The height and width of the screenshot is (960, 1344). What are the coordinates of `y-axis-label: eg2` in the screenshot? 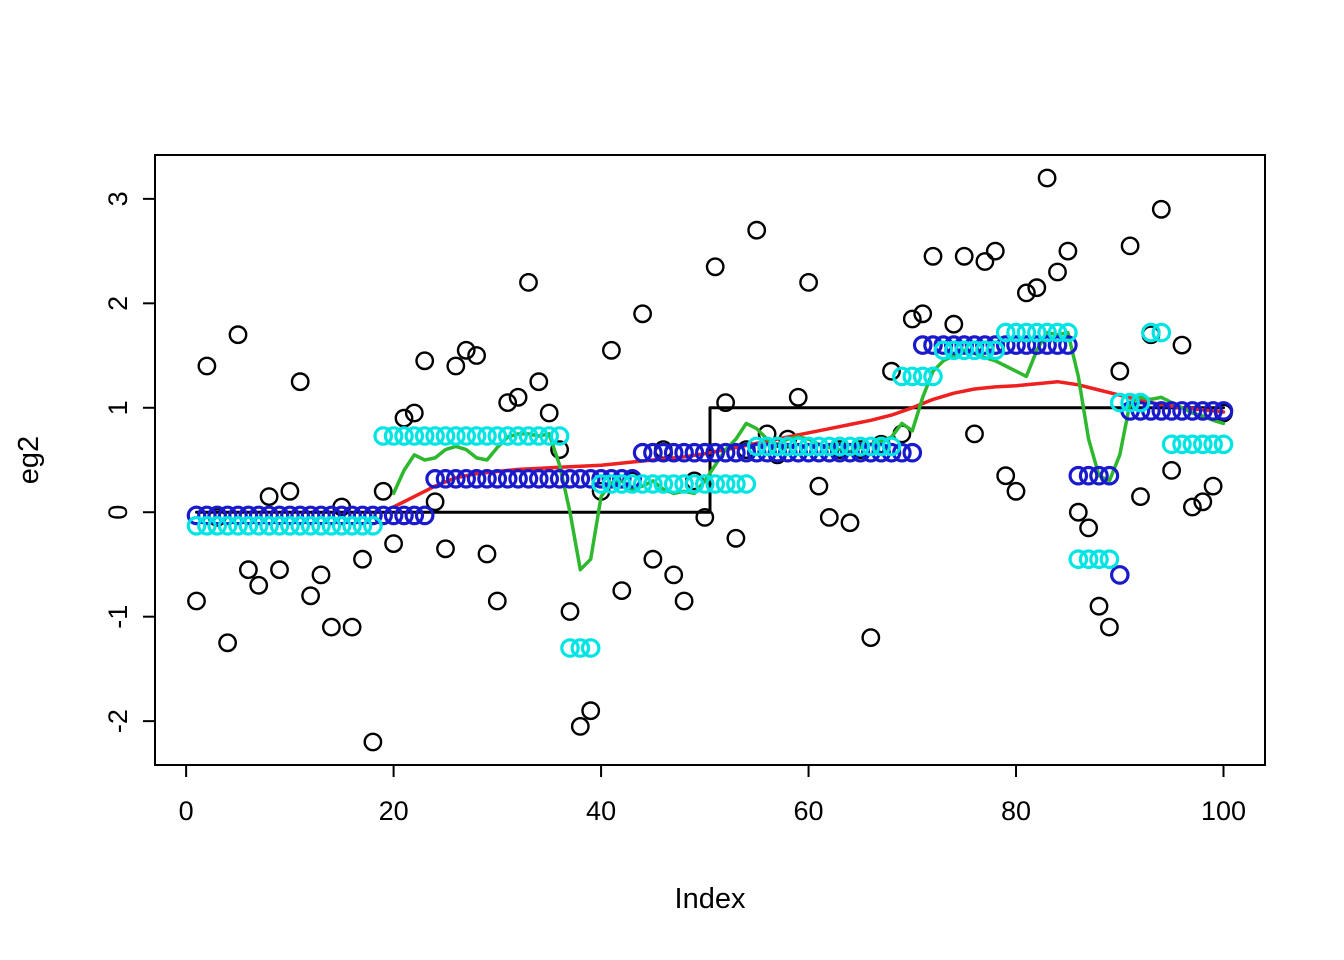 It's located at (29, 460).